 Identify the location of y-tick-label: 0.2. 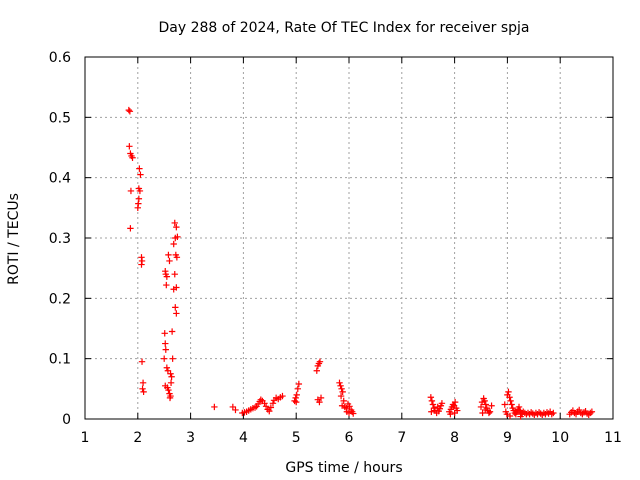
(60, 299).